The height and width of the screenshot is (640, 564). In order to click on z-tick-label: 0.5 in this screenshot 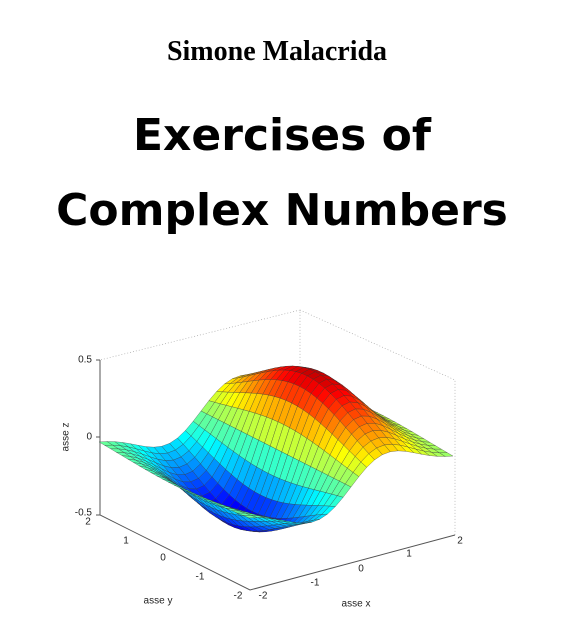, I will do `click(85, 360)`.